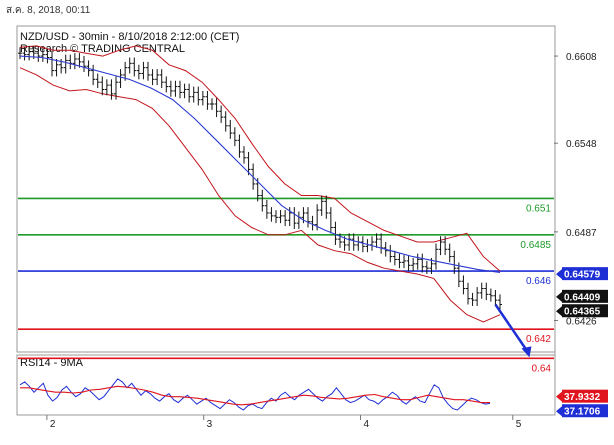  Describe the element at coordinates (581, 57) in the screenshot. I see `y-tick-label: 0.6608` at that location.